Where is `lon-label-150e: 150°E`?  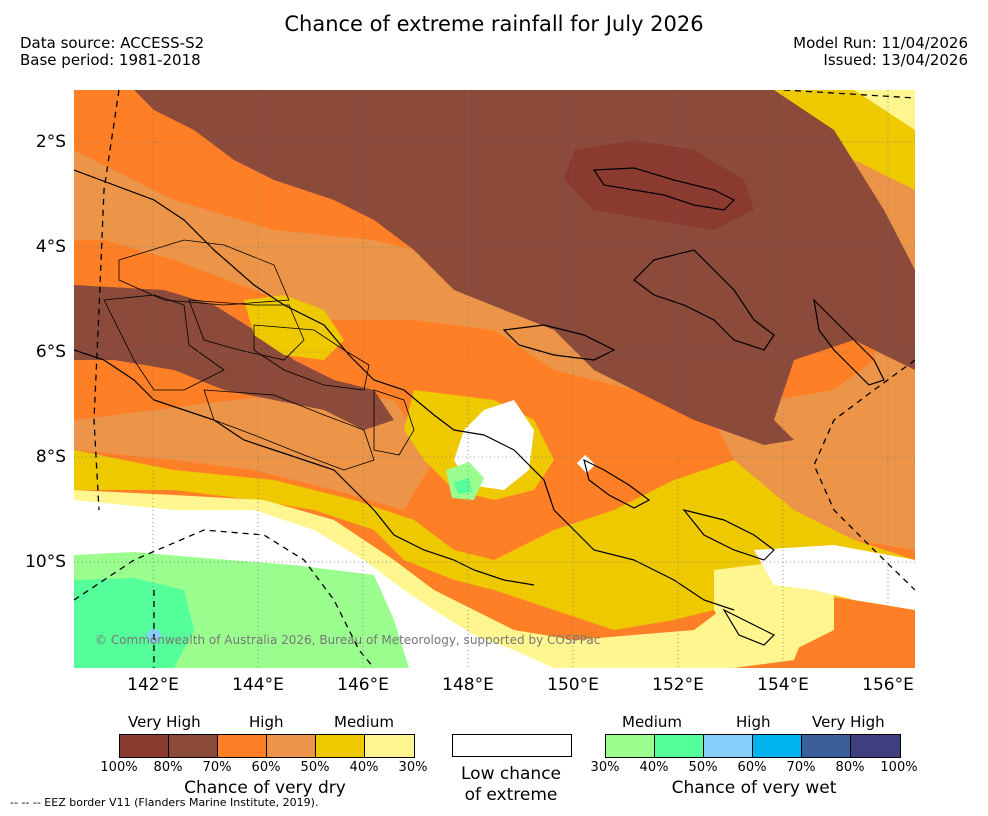
lon-label-150e: 150°E is located at coordinates (573, 685).